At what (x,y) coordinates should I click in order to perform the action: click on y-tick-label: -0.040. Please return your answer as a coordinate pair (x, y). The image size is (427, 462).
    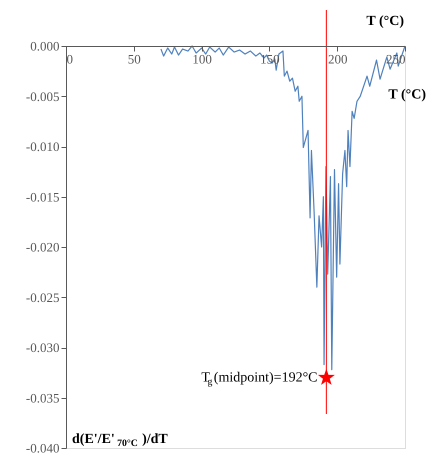
    Looking at the image, I should click on (43, 448).